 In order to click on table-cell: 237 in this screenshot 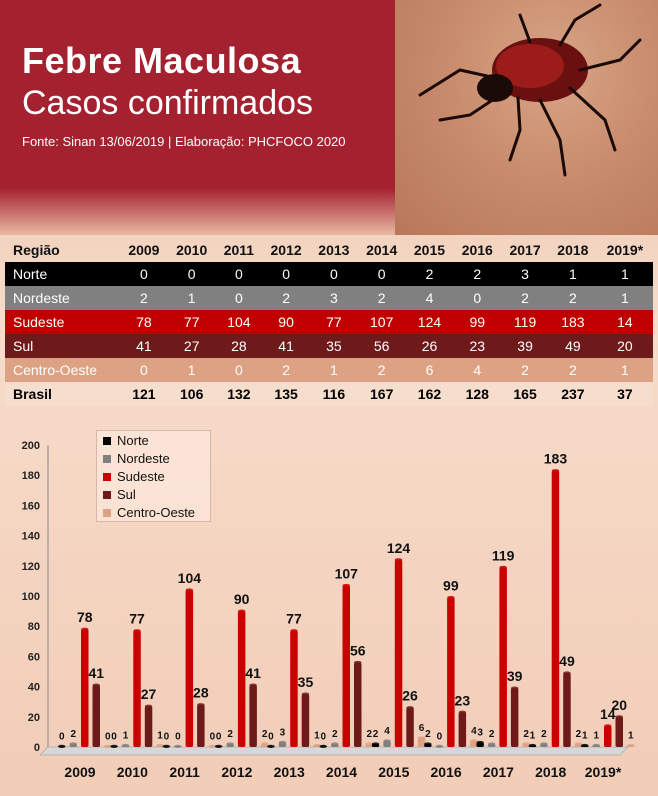, I will do `click(573, 394)`.